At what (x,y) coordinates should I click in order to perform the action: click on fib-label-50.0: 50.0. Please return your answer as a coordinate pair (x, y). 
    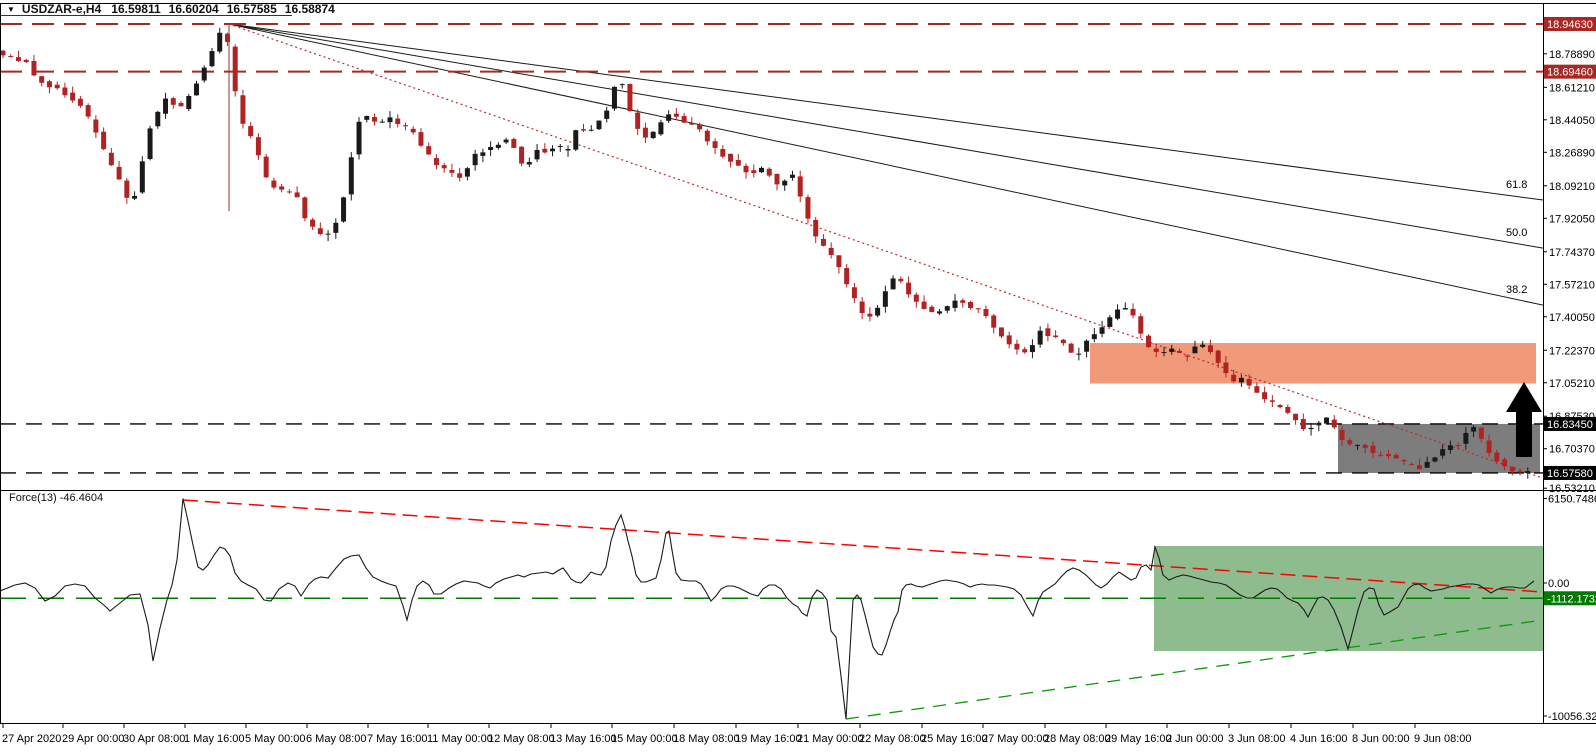
    Looking at the image, I should click on (1516, 233).